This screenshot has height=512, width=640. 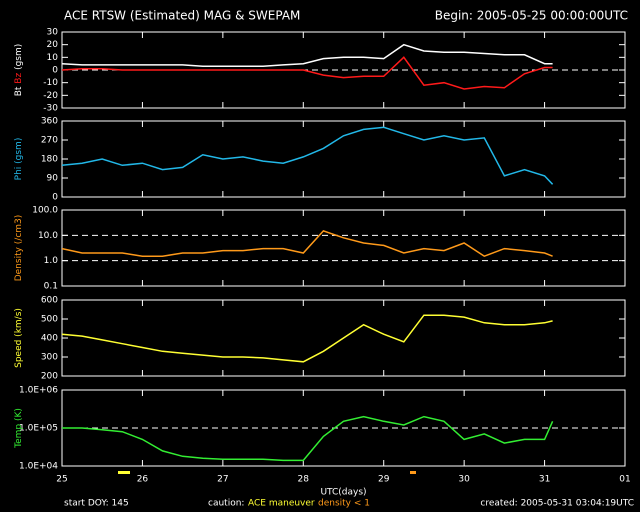 I want to click on y-axis-label: Bt Bz (gsm), so click(x=19, y=70).